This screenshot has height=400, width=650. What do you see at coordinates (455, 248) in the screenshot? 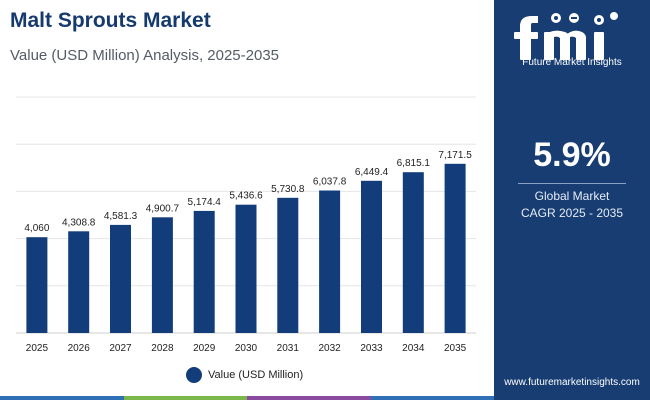
I see `bar-2035` at bounding box center [455, 248].